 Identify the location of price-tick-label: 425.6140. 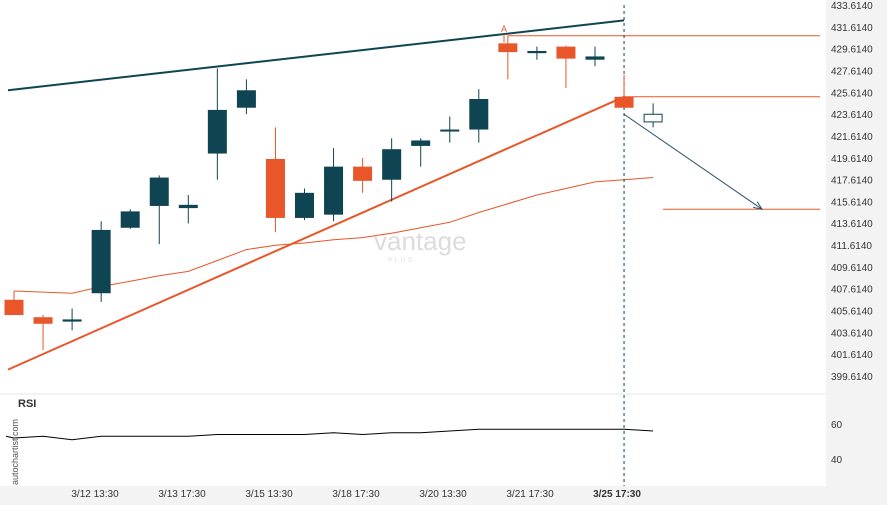
(852, 93).